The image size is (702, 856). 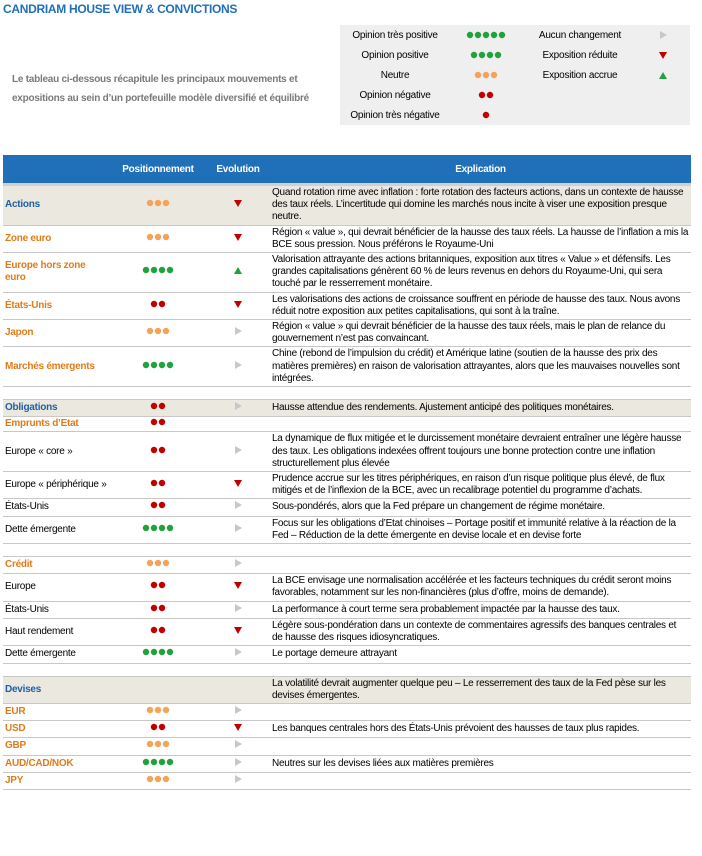 I want to click on title: CANDRIAM HOUSE VIEW & CONVICTIONS, so click(x=120, y=9).